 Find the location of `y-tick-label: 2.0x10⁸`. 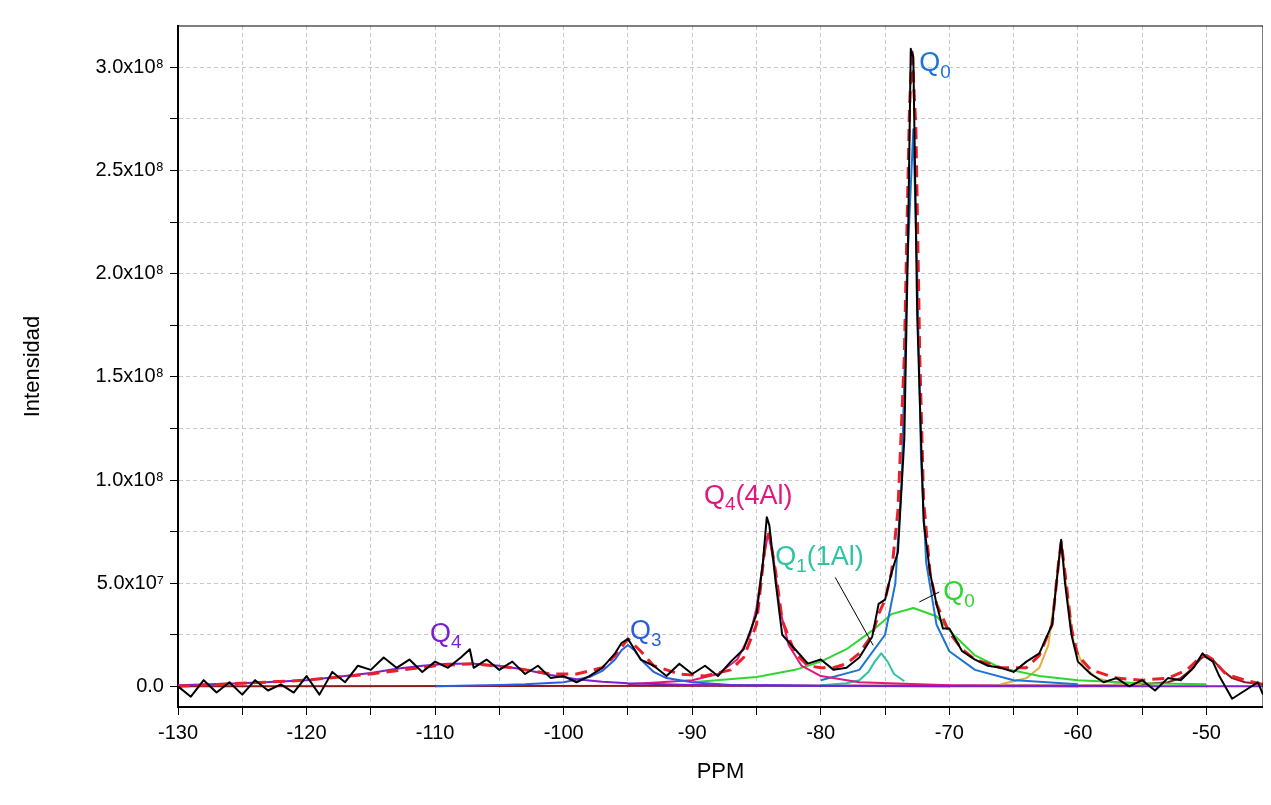

y-tick-label: 2.0x10⁸ is located at coordinates (129, 272).